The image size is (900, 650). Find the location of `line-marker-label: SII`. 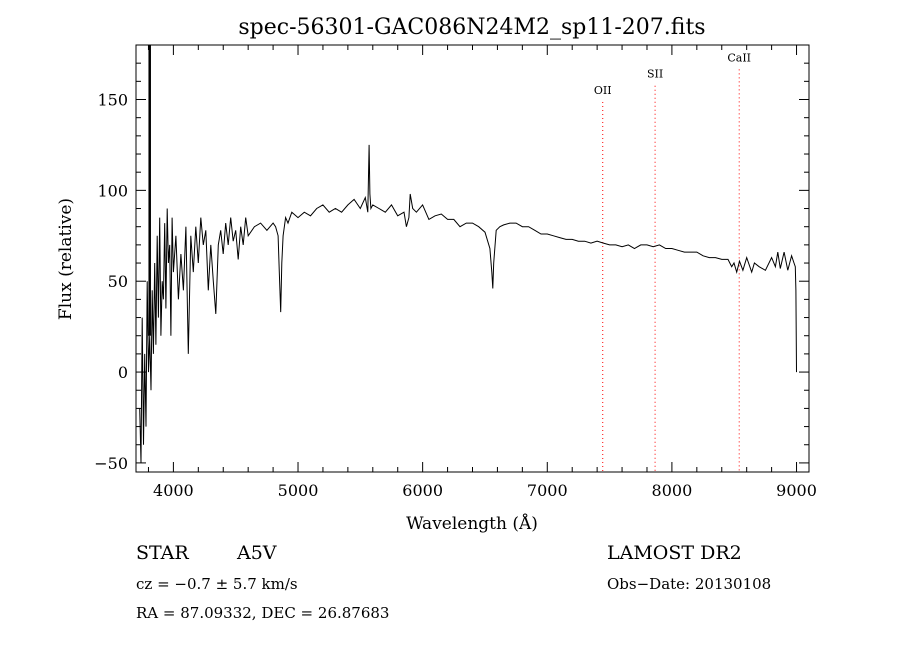

line-marker-label: SII is located at coordinates (655, 74).